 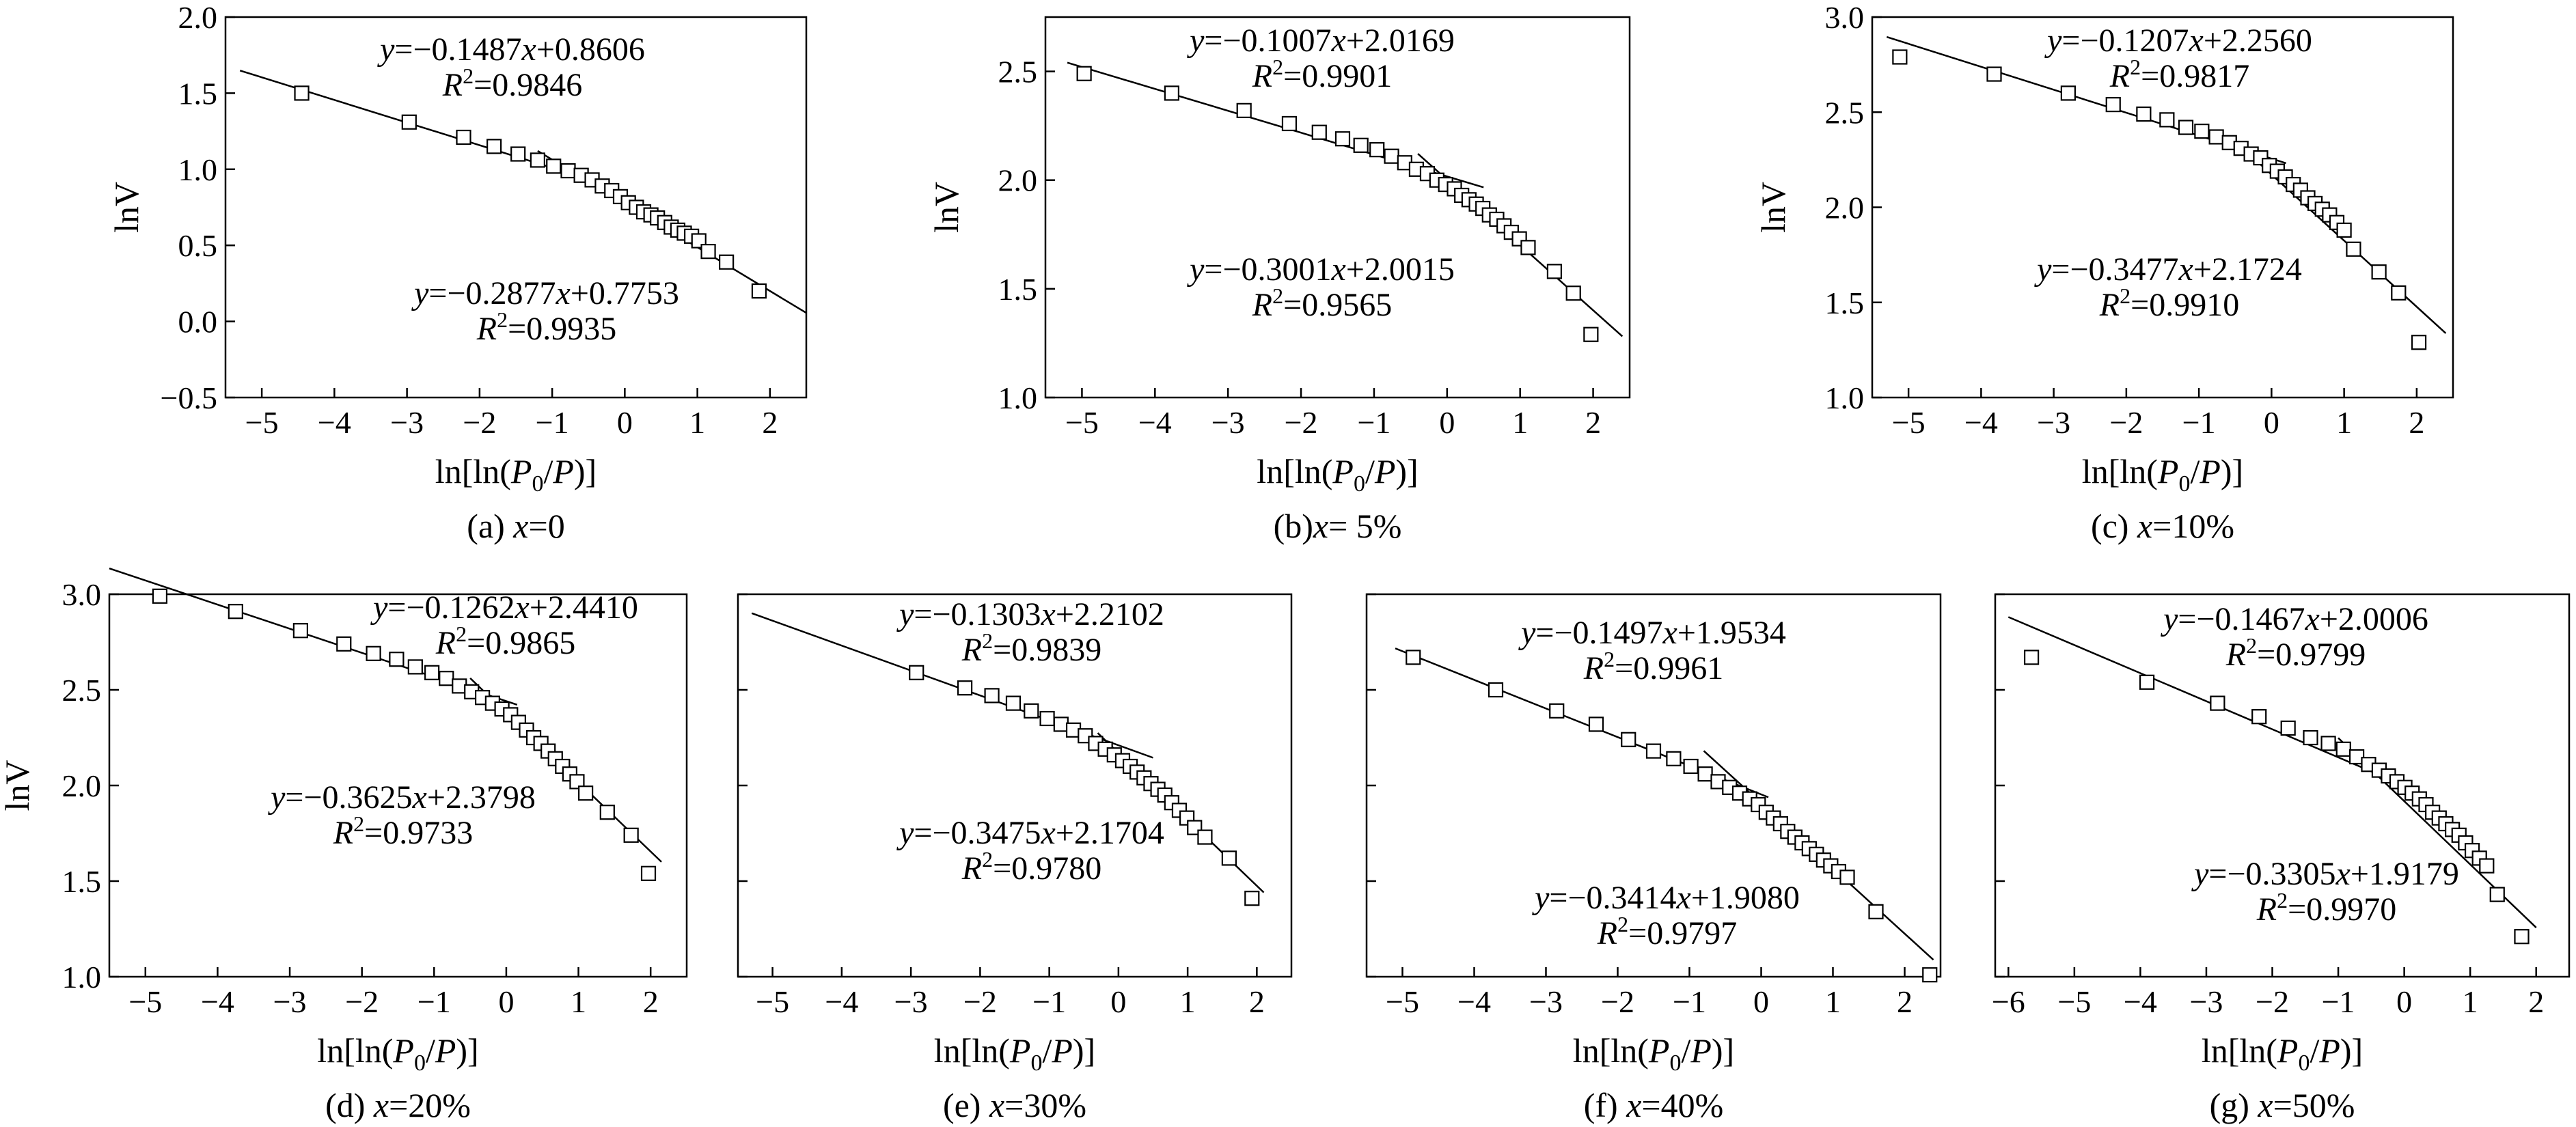 I want to click on r-squared-1: R2=0.9901, so click(x=1322, y=74).